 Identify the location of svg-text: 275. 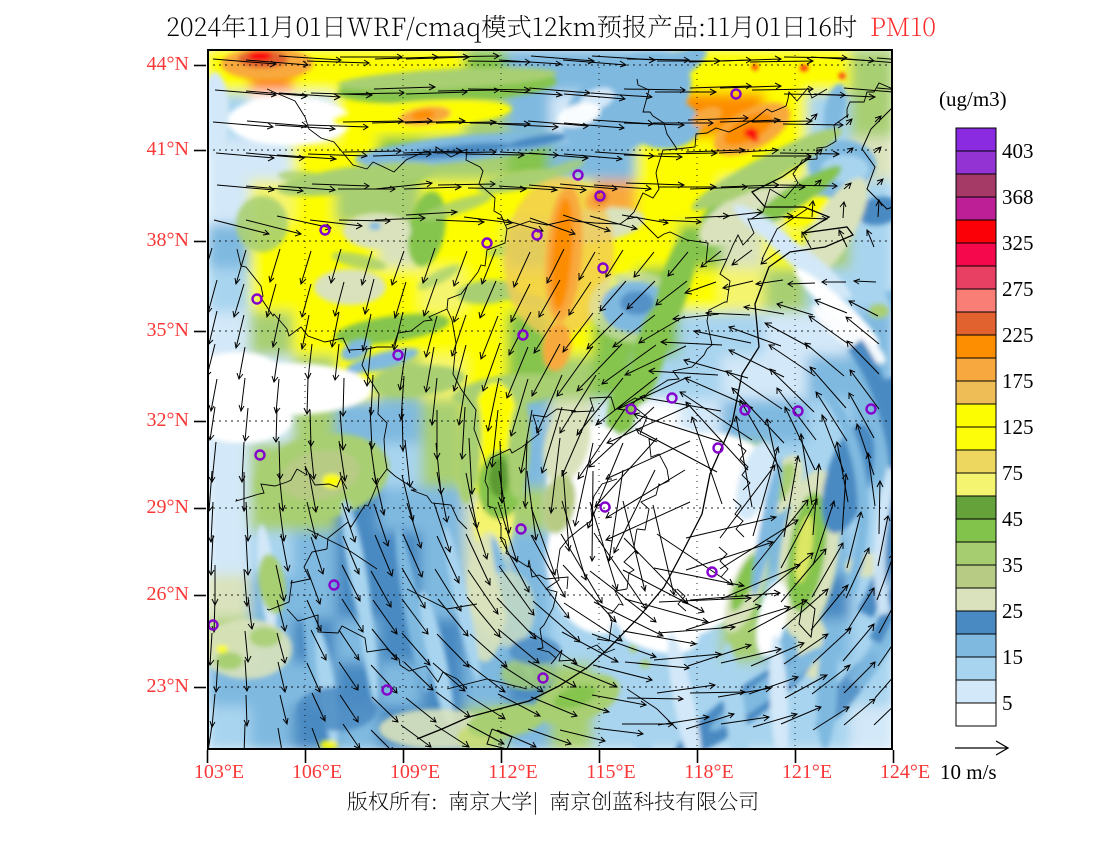
(1018, 289).